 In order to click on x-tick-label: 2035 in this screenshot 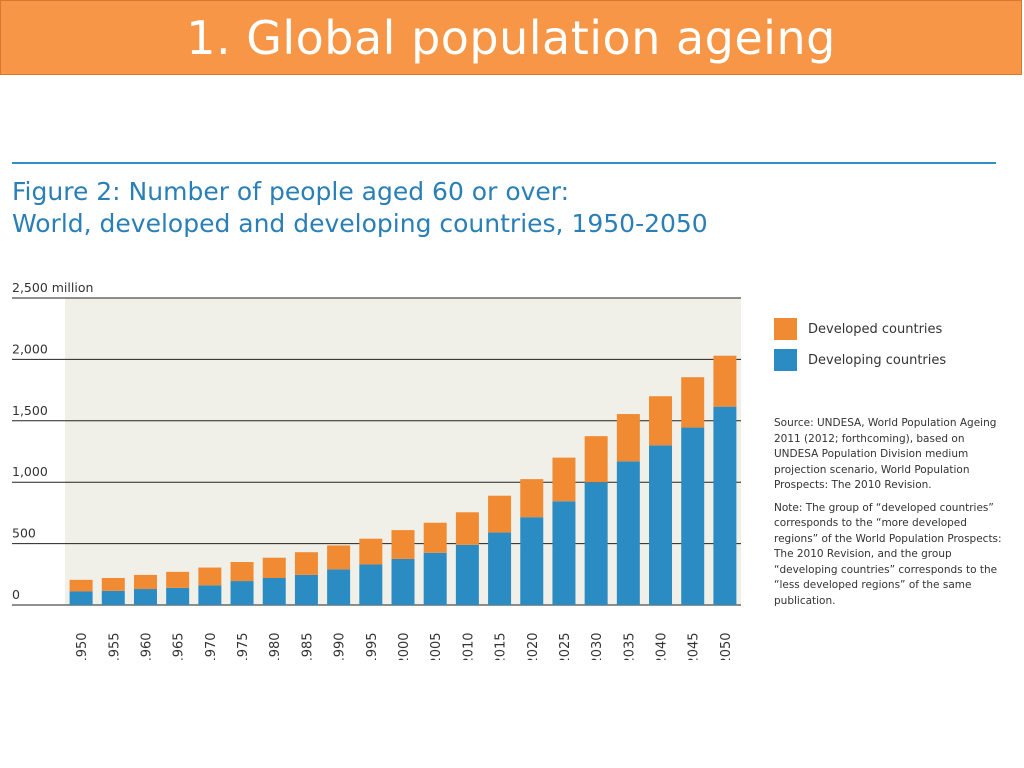, I will do `click(629, 646)`.